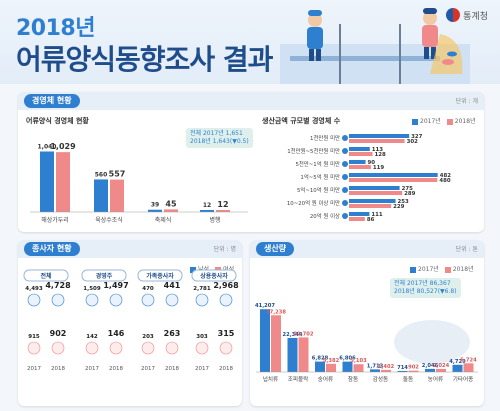 Image resolution: width=500 pixels, height=411 pixels. I want to click on value-label-2018-2: 119, so click(379, 168).